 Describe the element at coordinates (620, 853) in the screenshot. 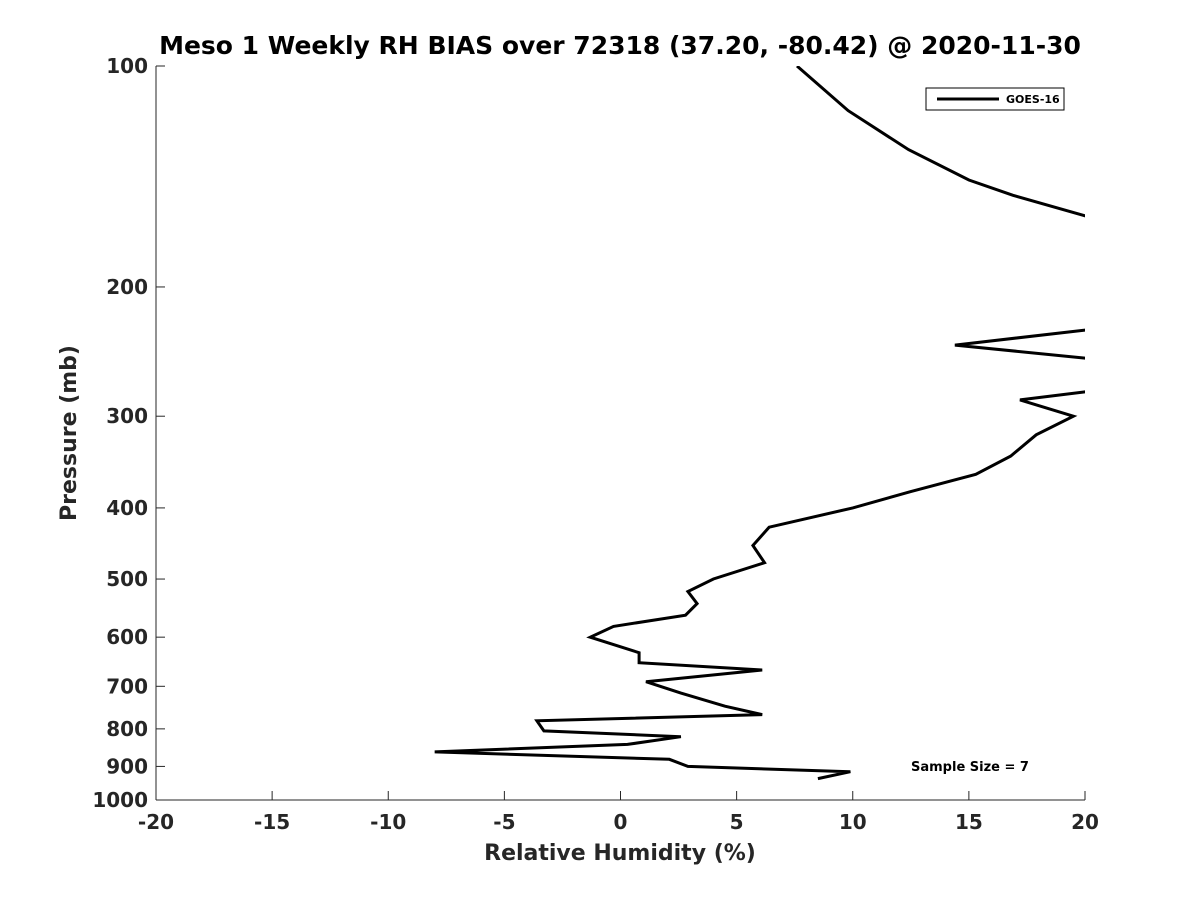

I see `x-axis-label: Relative Humidity (%)` at that location.